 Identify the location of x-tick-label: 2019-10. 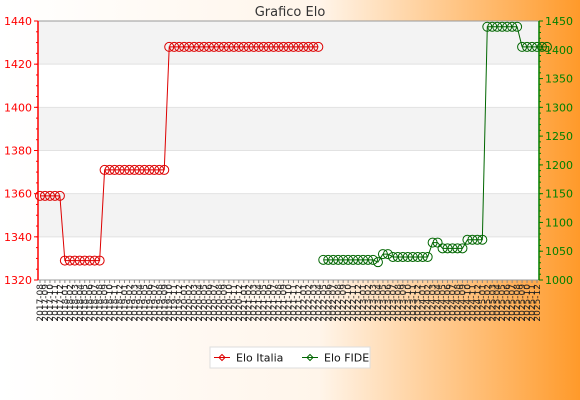
(170, 303).